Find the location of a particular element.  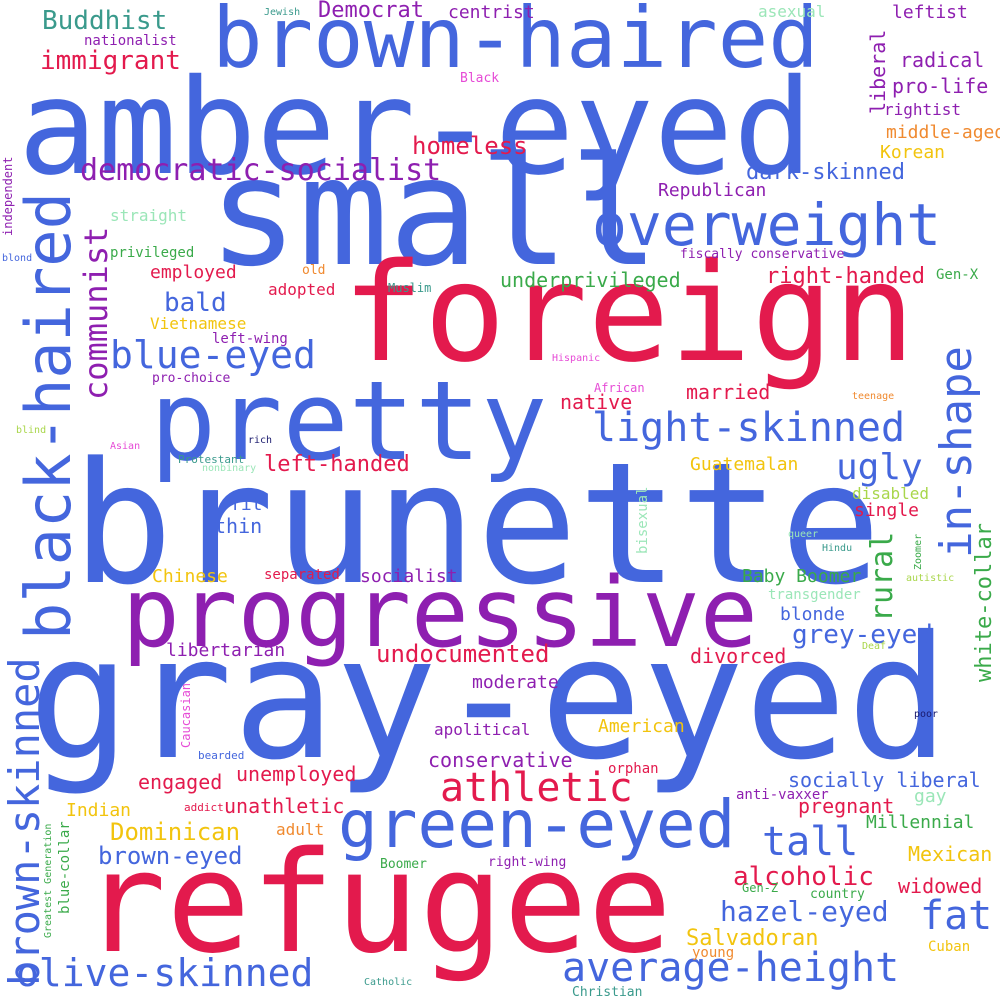

word-moderate: moderate is located at coordinates (515, 682).